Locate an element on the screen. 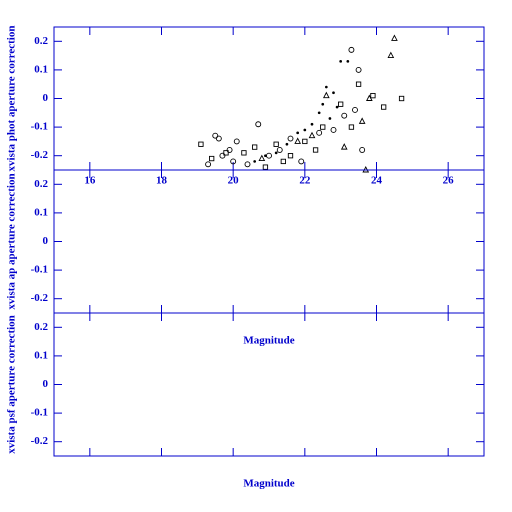 This screenshot has width=512, height=512. x-tick-label: 16 is located at coordinates (90, 181).